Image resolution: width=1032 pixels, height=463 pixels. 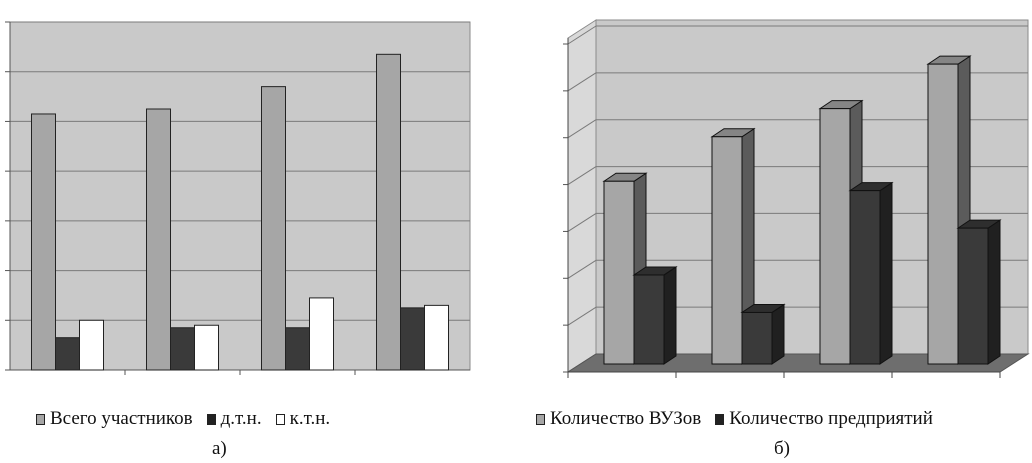 What do you see at coordinates (297, 349) in the screenshot?
I see `bar-a-series2-cat3` at bounding box center [297, 349].